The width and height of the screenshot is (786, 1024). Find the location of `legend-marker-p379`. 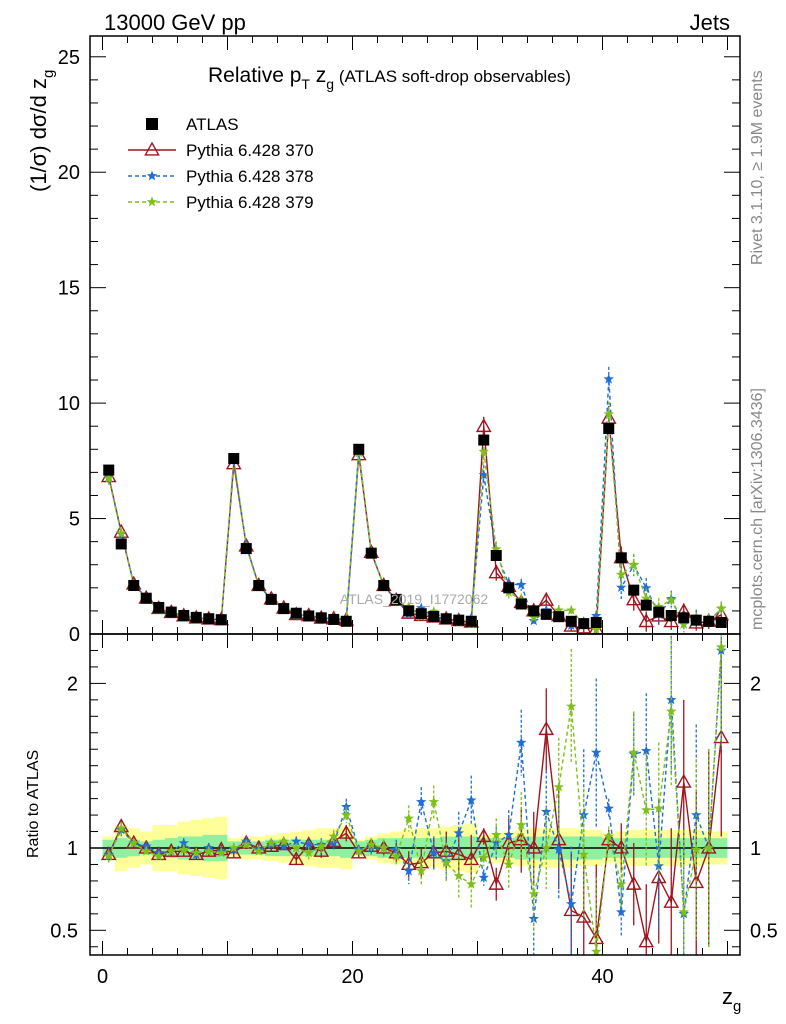

legend-marker-p379 is located at coordinates (152, 201).